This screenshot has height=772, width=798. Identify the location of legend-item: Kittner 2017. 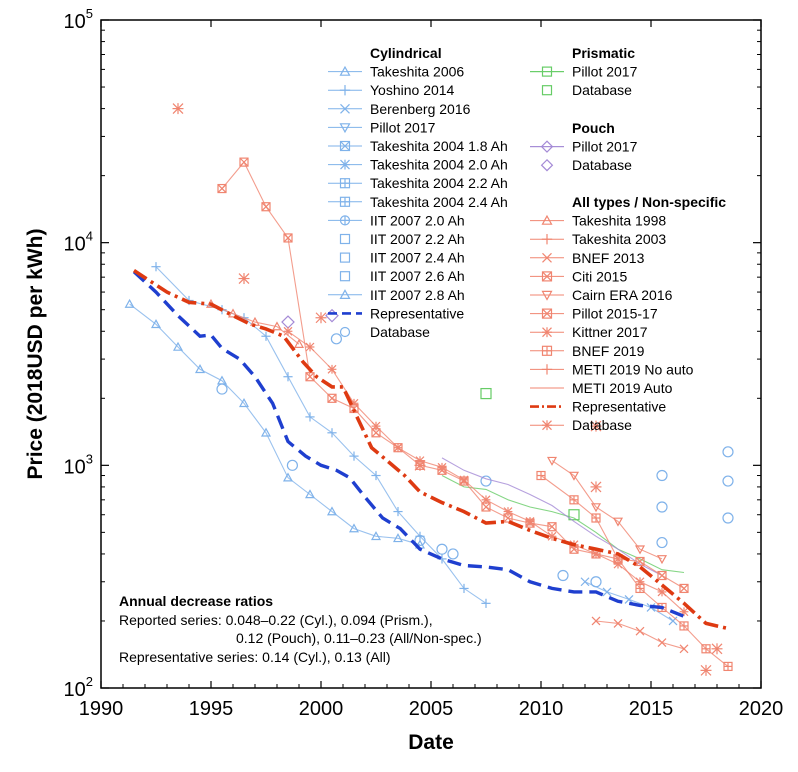
(589, 332).